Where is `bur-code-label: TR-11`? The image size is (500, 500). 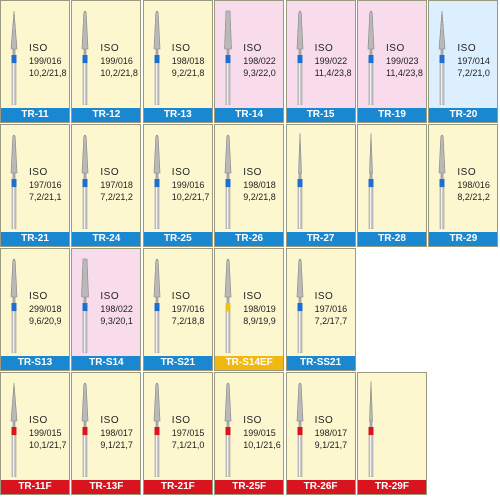 bur-code-label: TR-11 is located at coordinates (35, 115).